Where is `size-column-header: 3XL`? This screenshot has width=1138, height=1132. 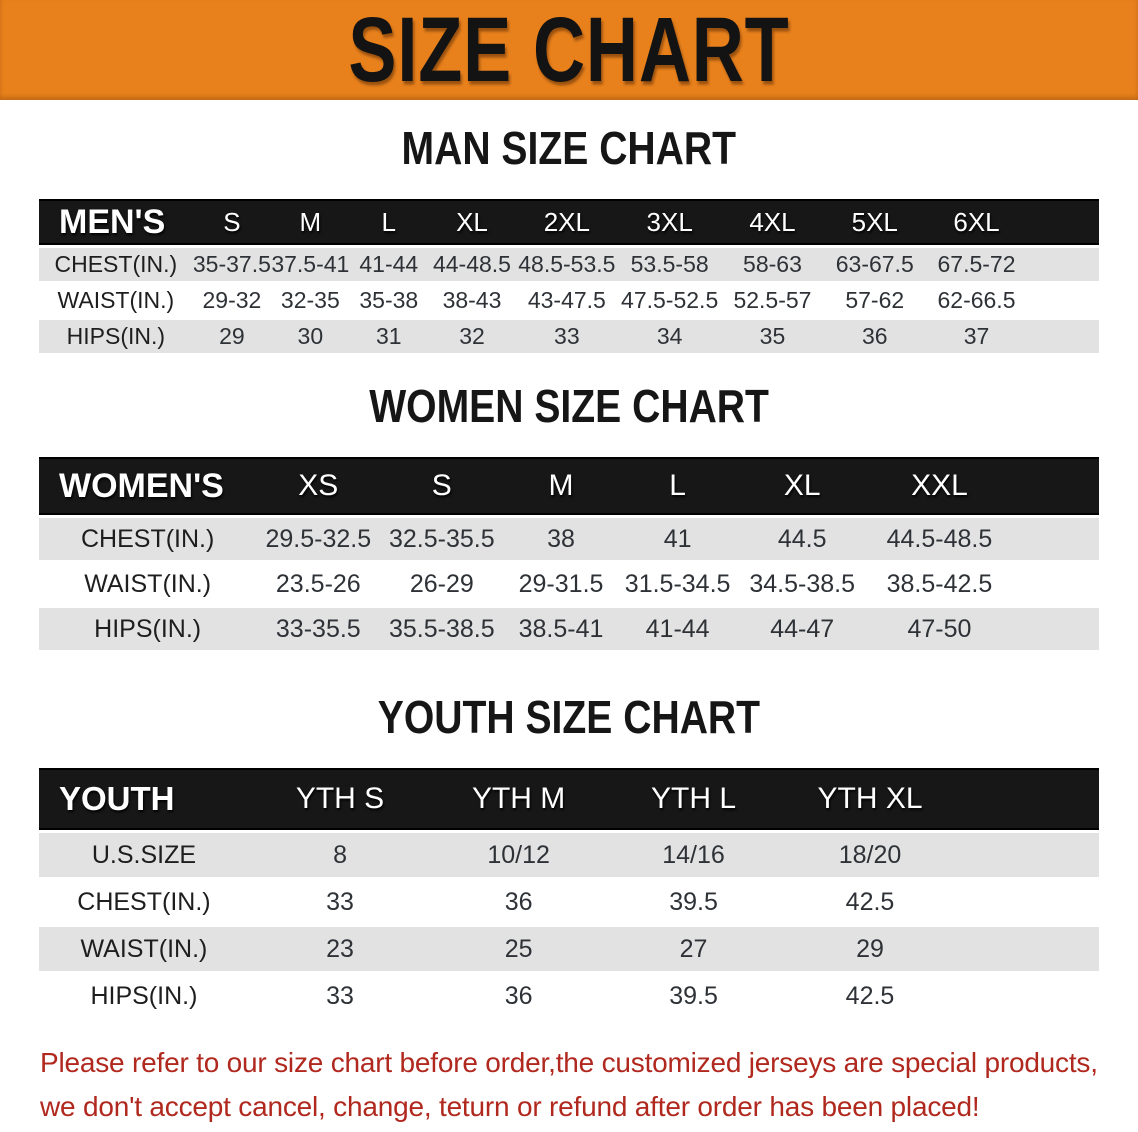 size-column-header: 3XL is located at coordinates (669, 222).